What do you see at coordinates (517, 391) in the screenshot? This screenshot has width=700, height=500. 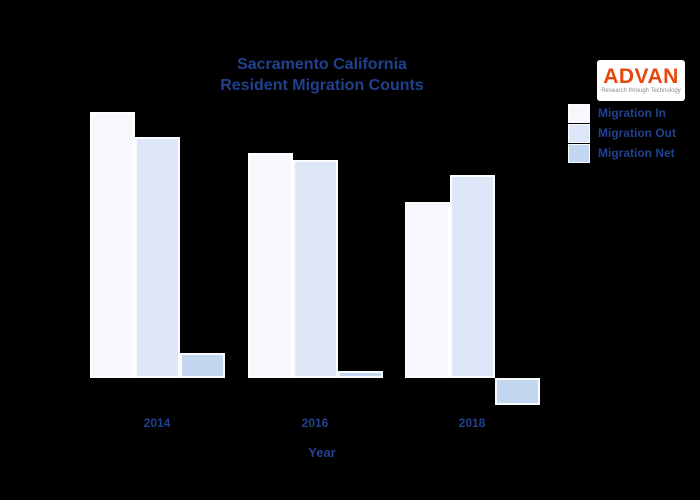 I see `bar-migration-net-2018` at bounding box center [517, 391].